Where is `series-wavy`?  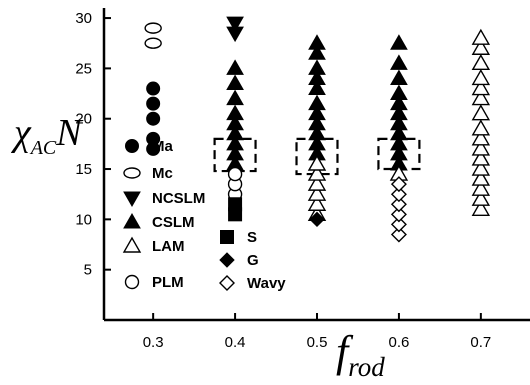
series-wavy is located at coordinates (398, 209).